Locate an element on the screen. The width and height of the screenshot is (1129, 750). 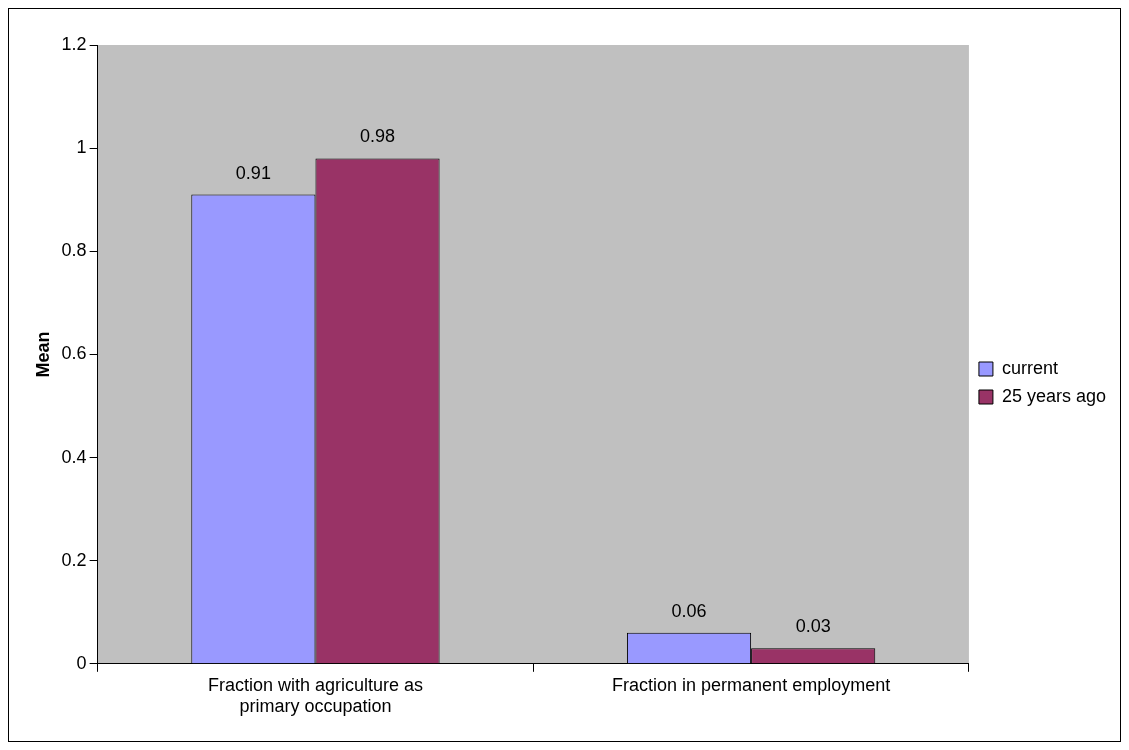
data-label: 0.98 is located at coordinates (378, 136).